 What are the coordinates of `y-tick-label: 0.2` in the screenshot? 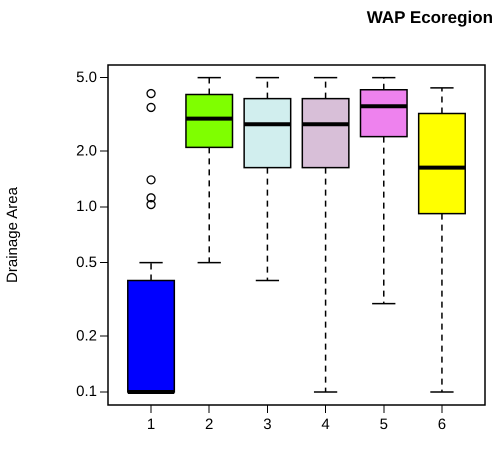 It's located at (86, 335).